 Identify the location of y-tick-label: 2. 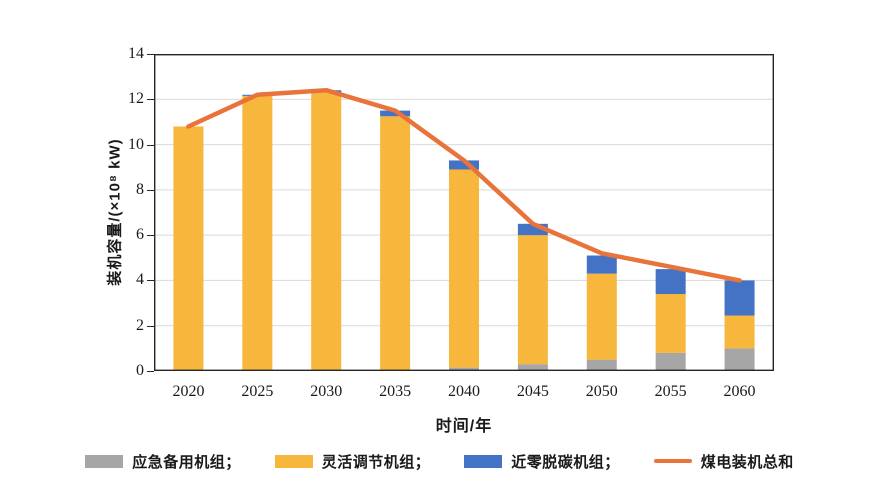
(140, 325).